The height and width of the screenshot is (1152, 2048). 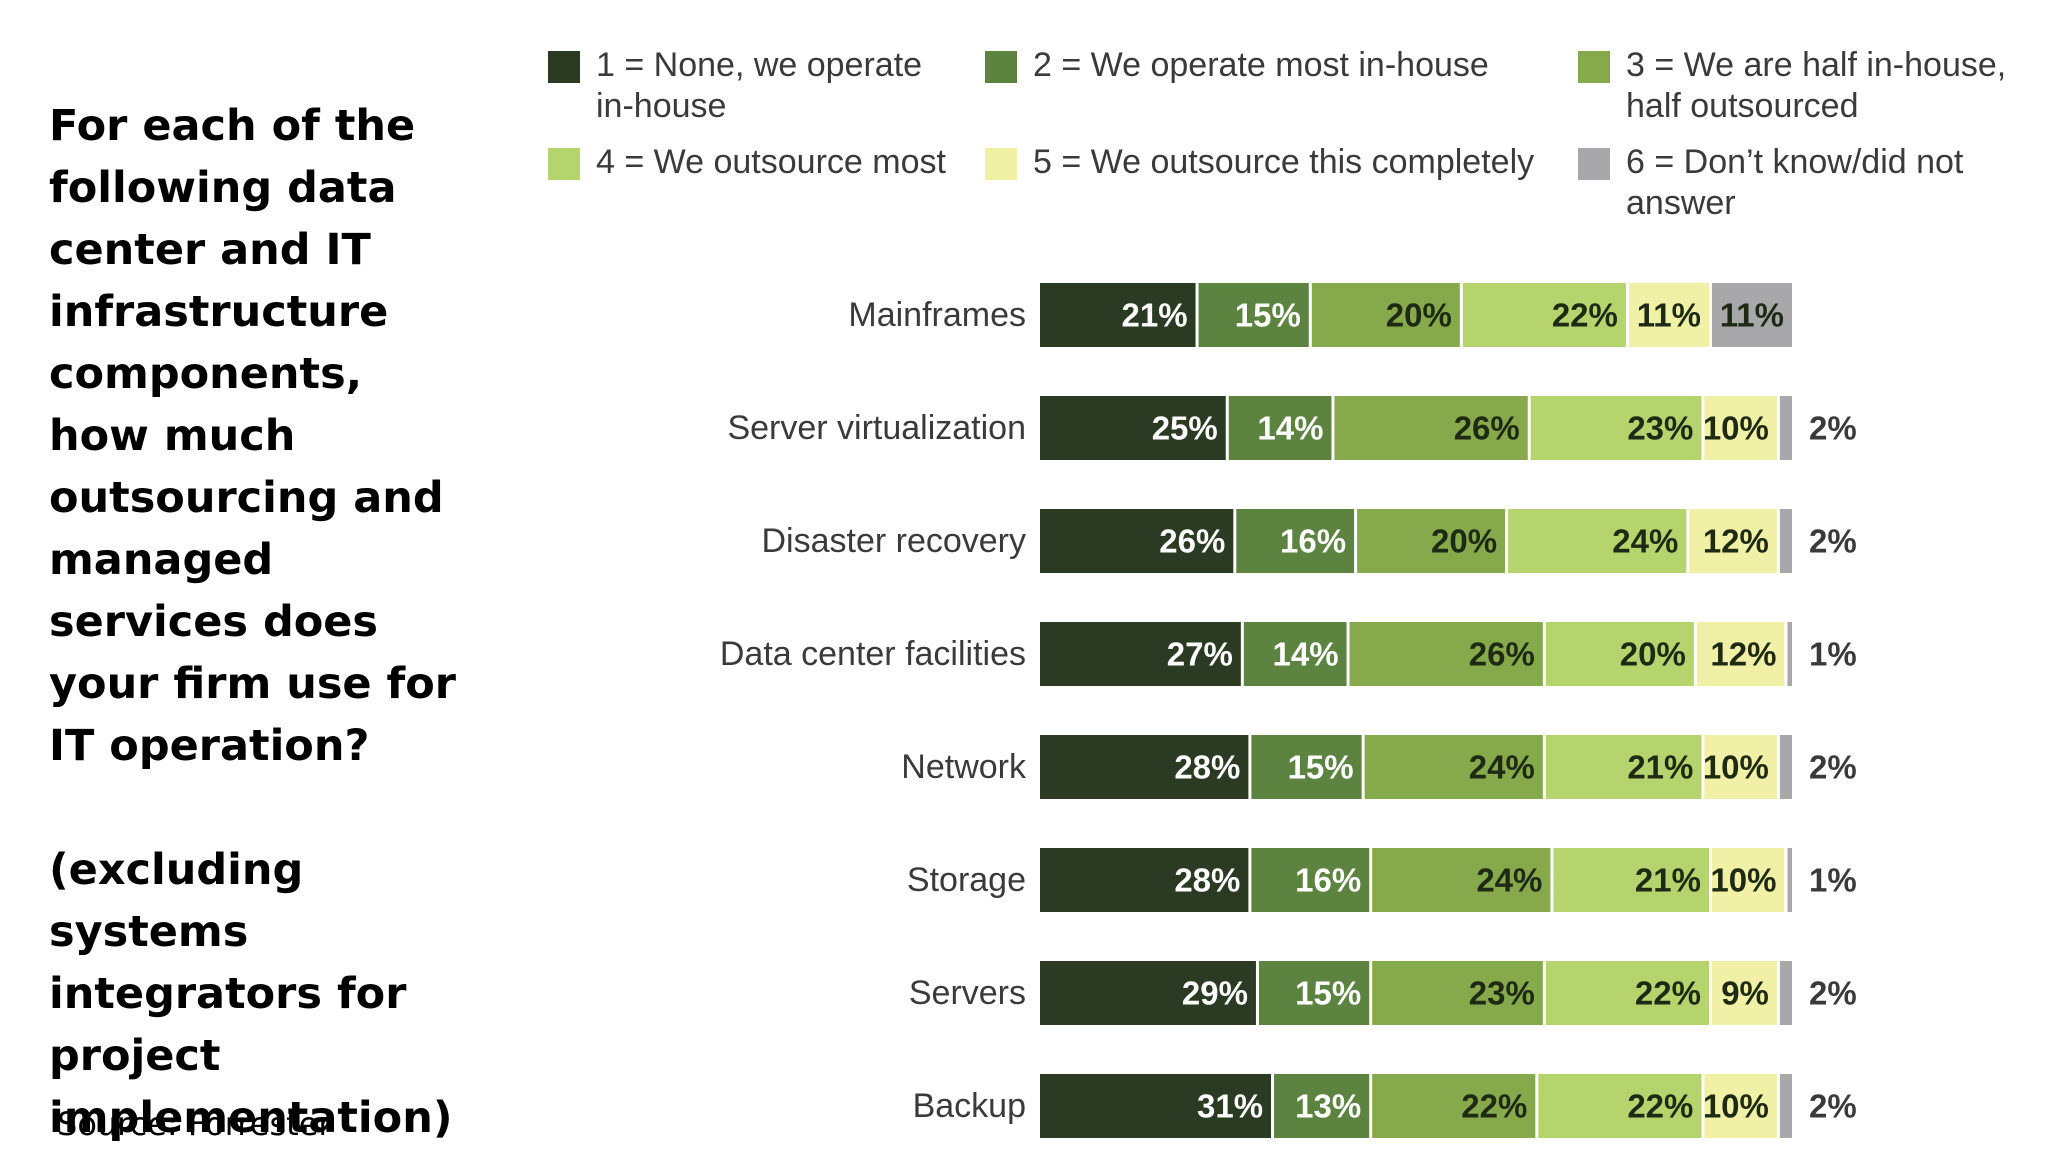 I want to click on category-label: Storage, so click(x=966, y=880).